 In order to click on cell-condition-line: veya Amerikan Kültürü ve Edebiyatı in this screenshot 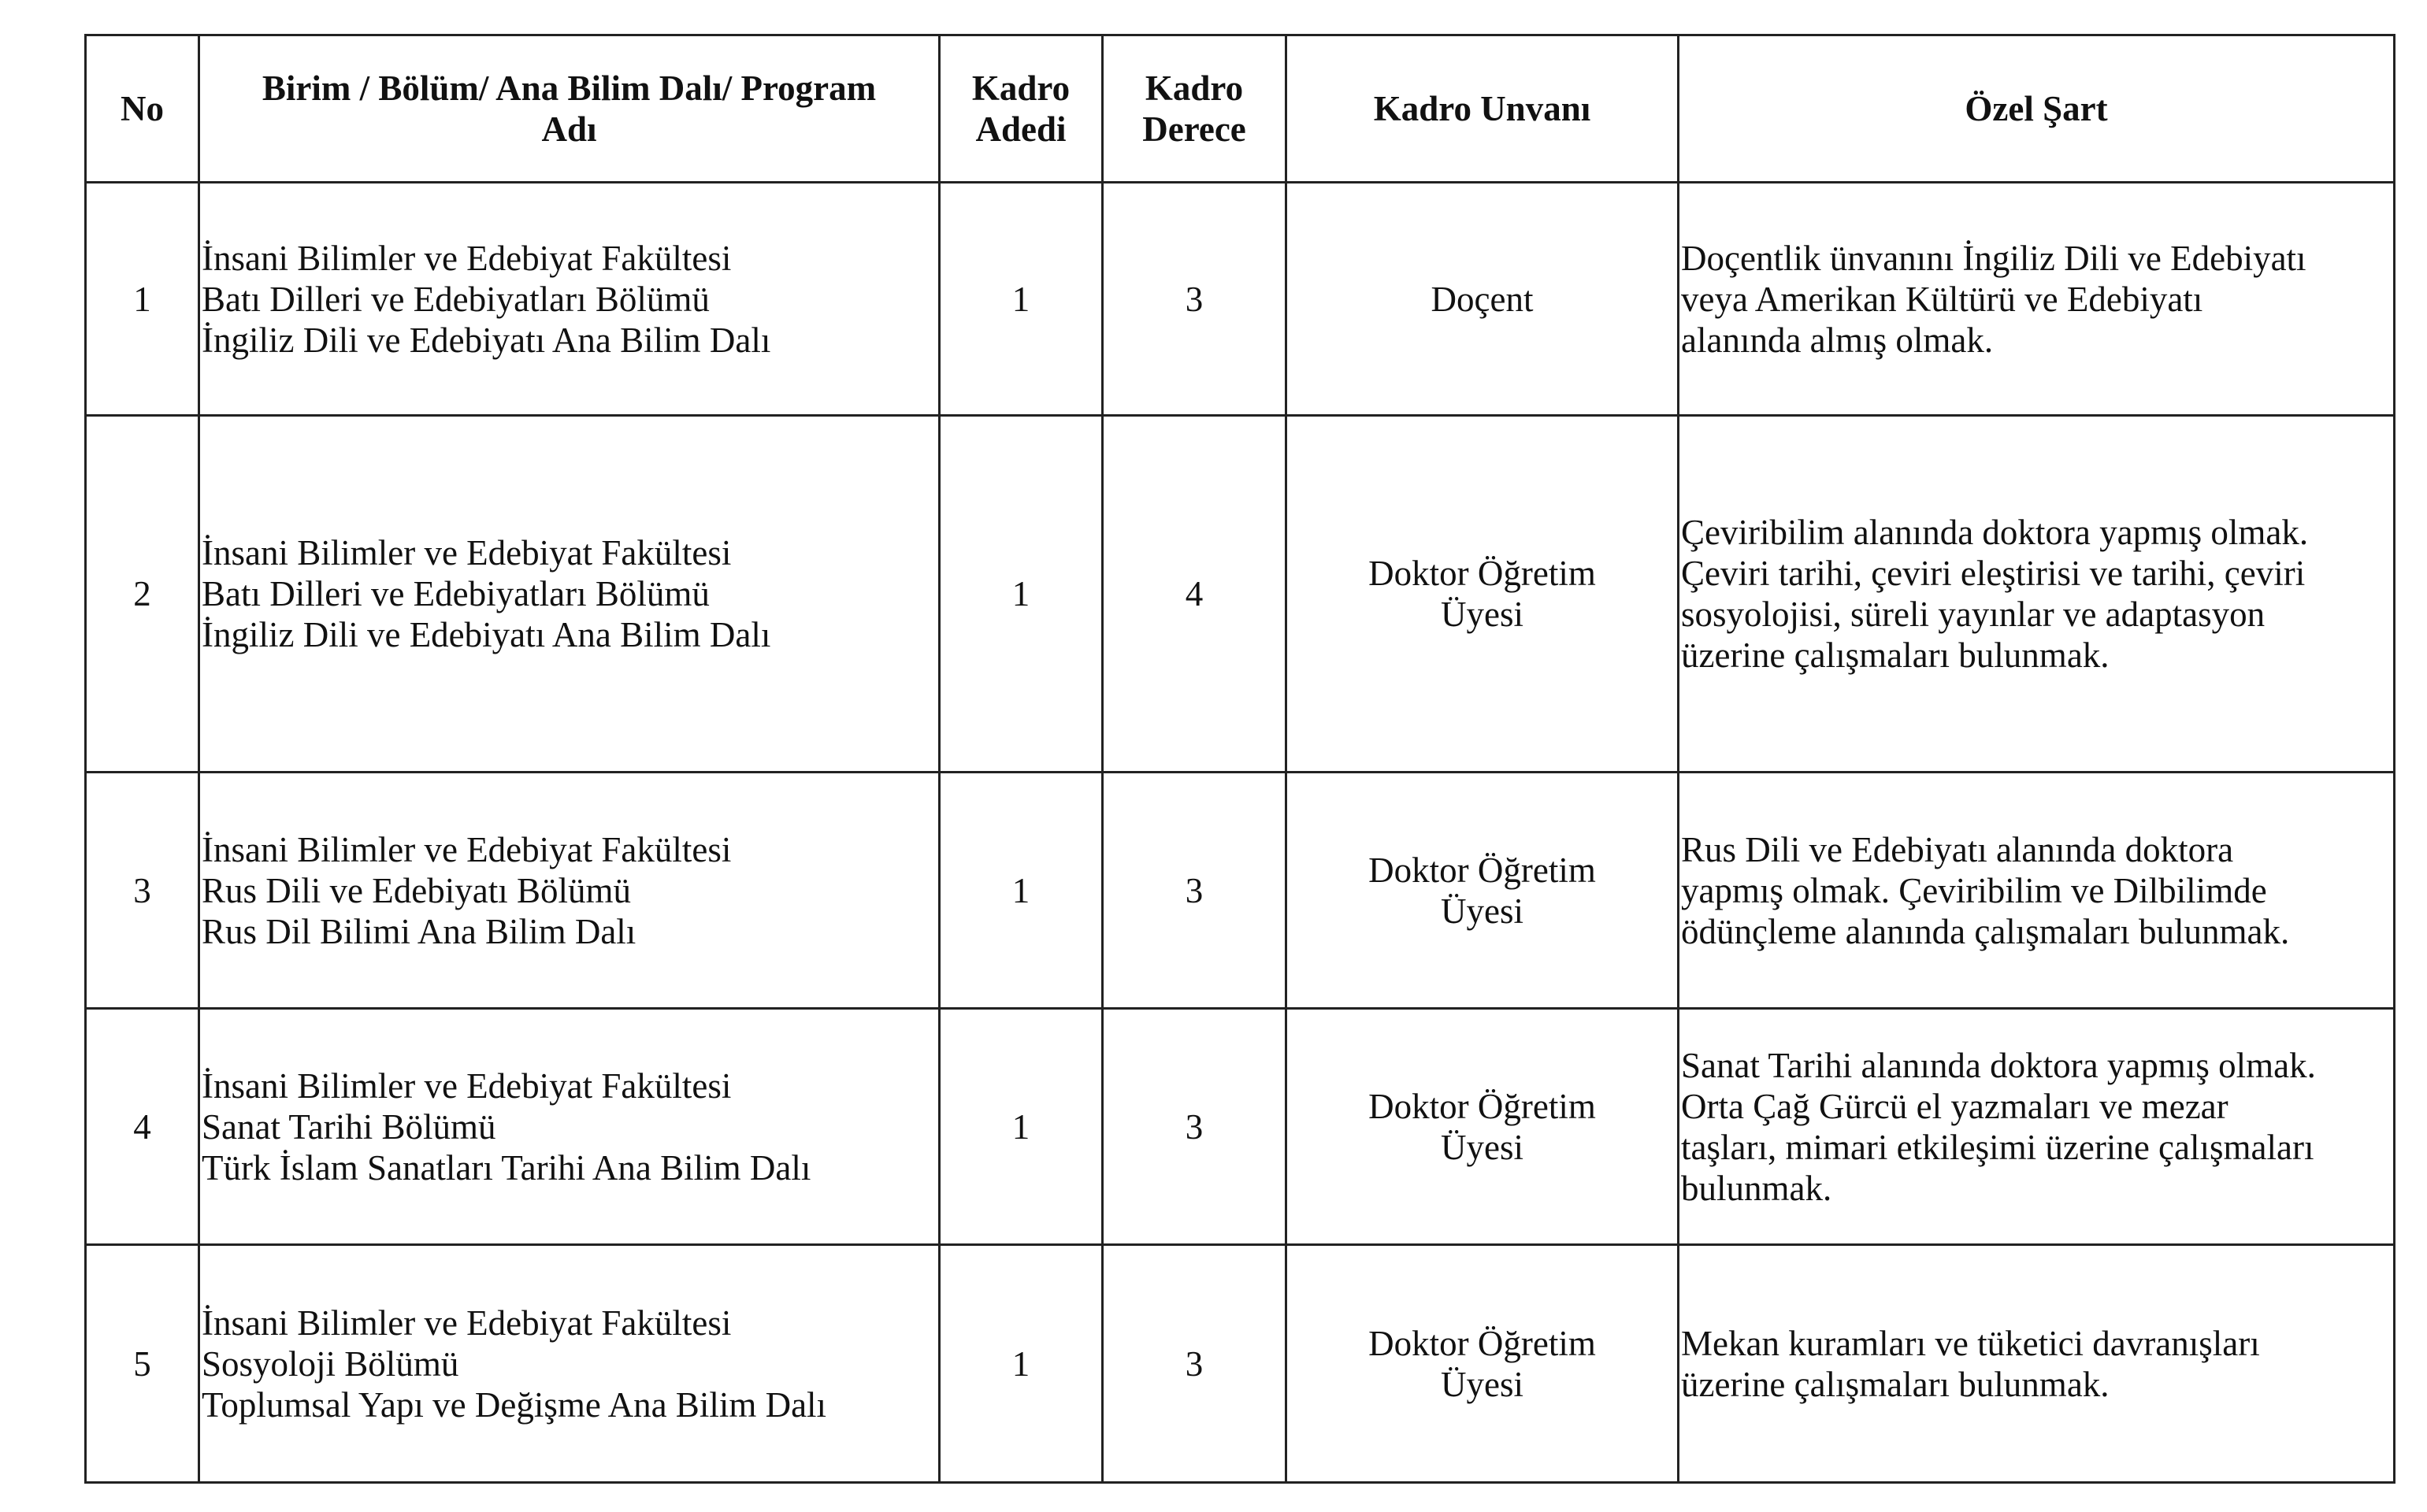, I will do `click(1942, 299)`.